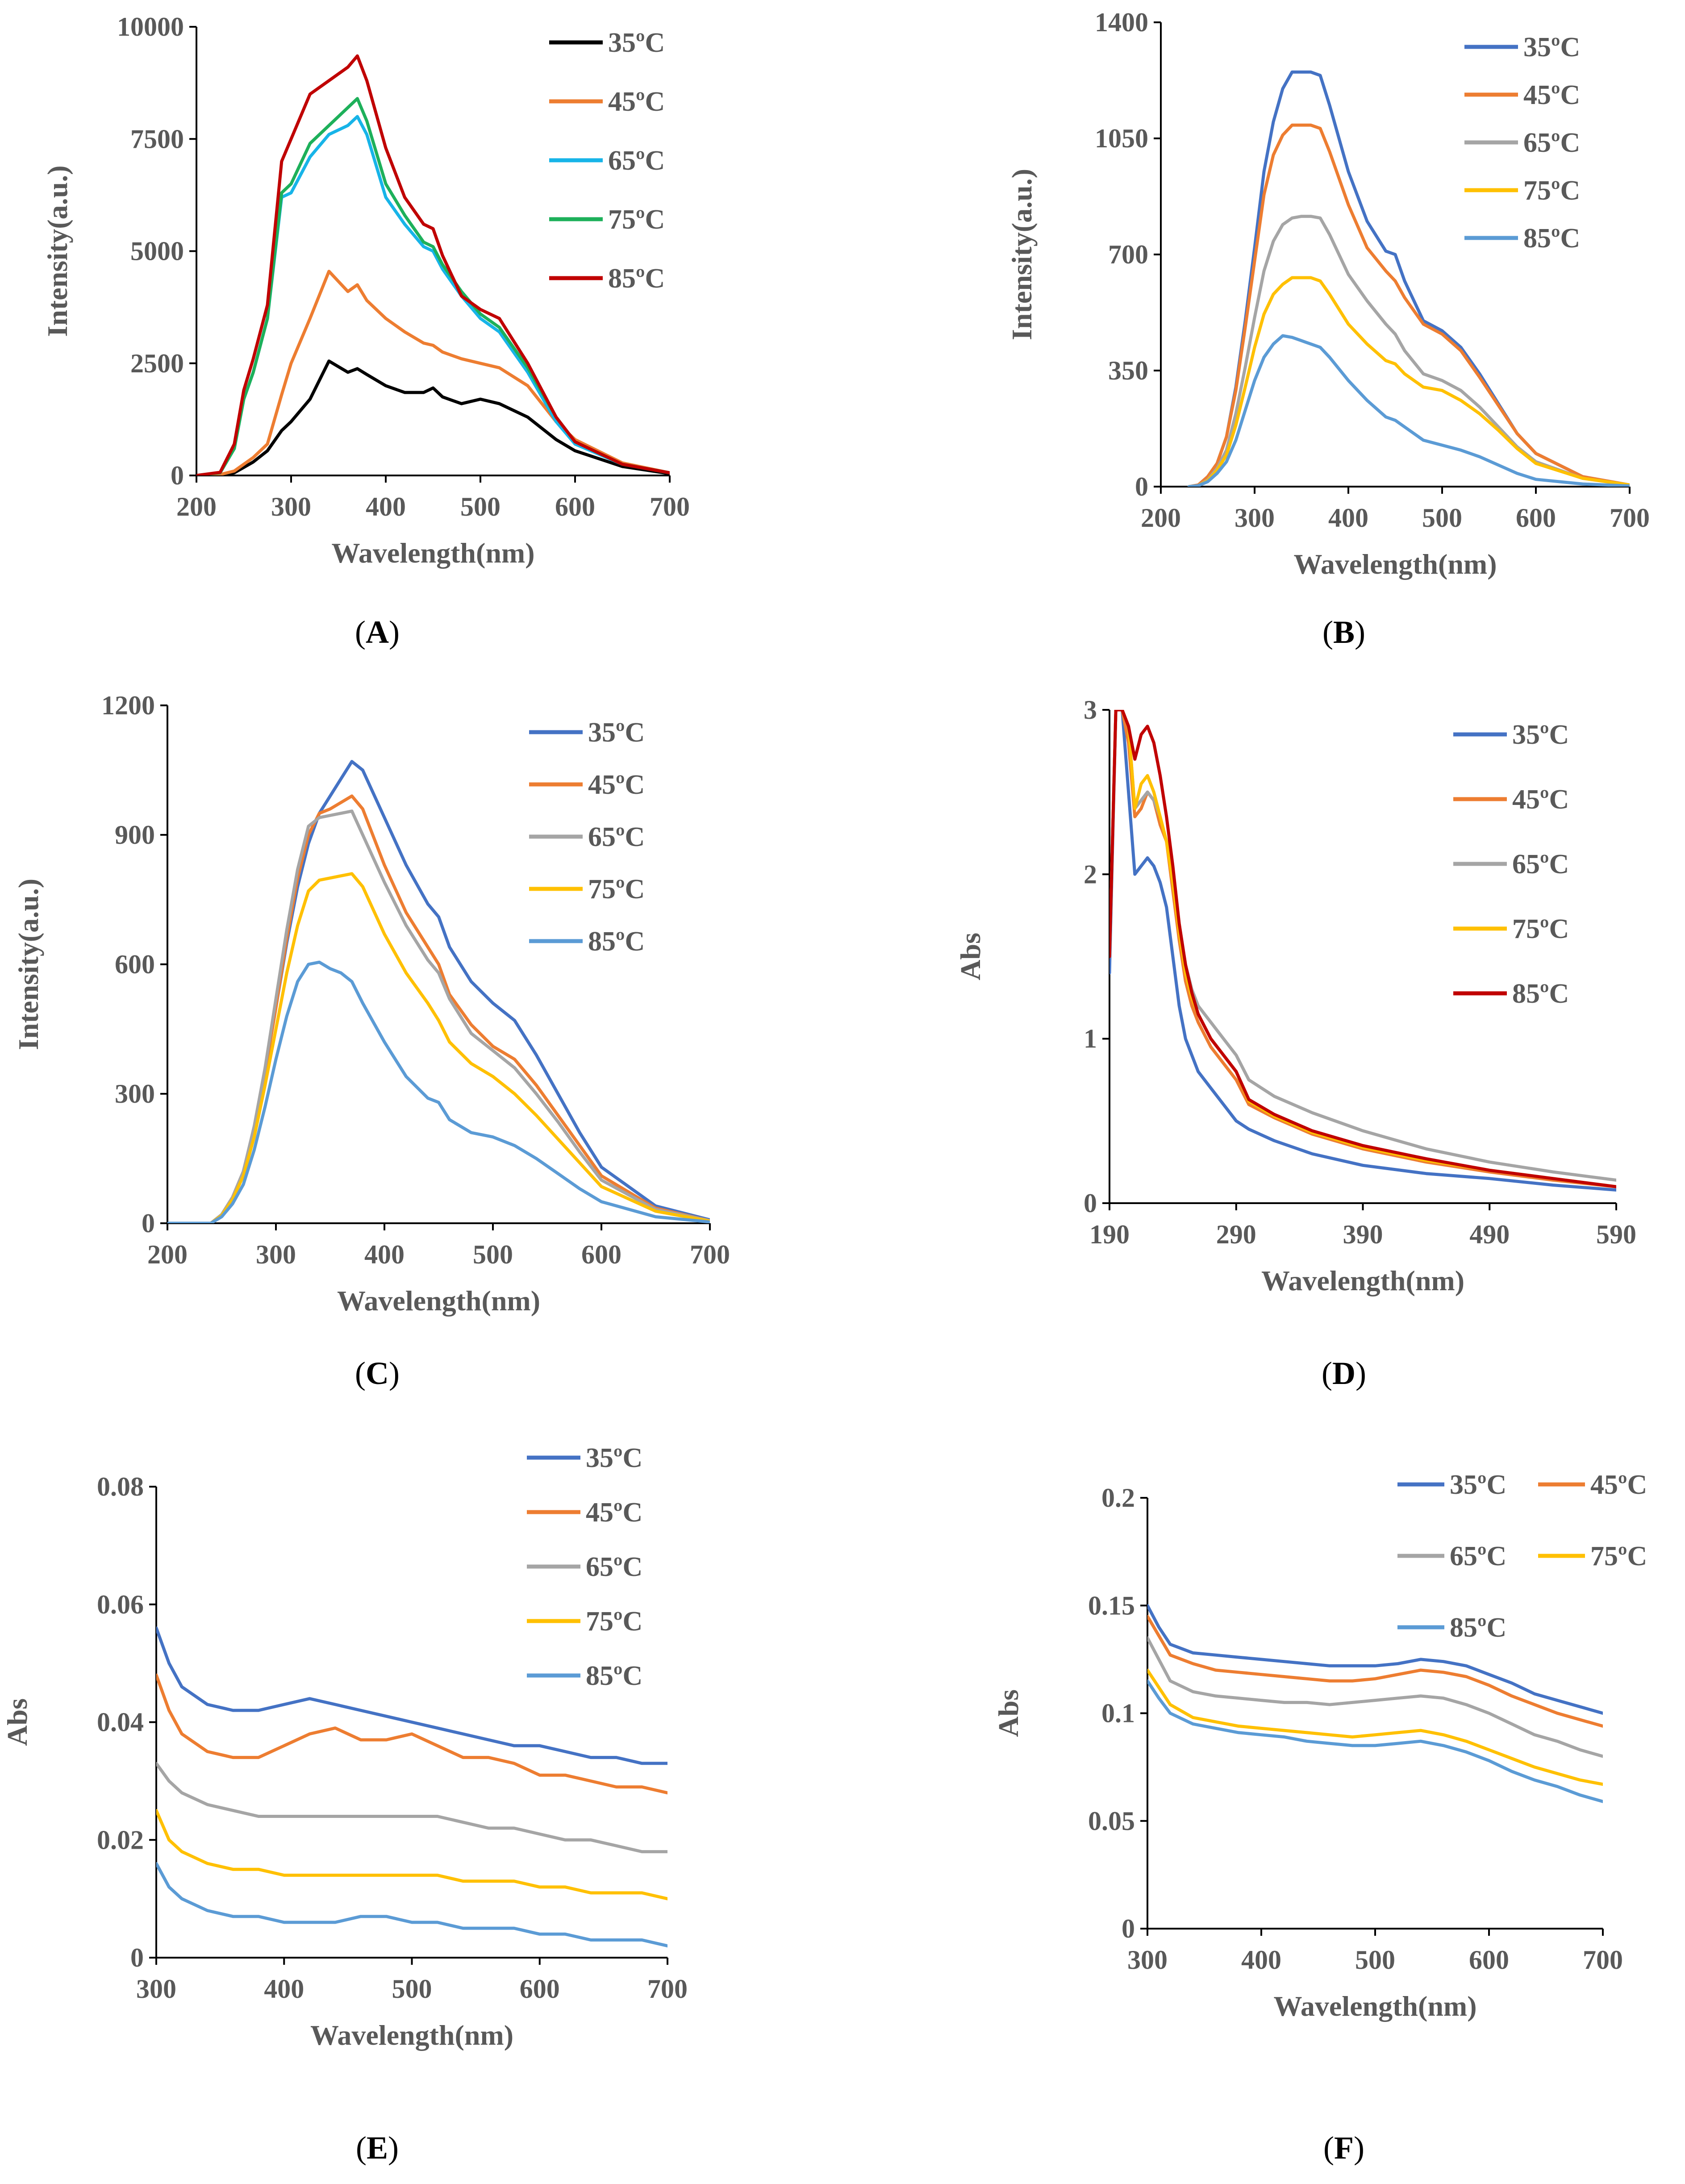 The height and width of the screenshot is (2184, 1685). Describe the element at coordinates (157, 139) in the screenshot. I see `y-tick-label: 7500` at that location.